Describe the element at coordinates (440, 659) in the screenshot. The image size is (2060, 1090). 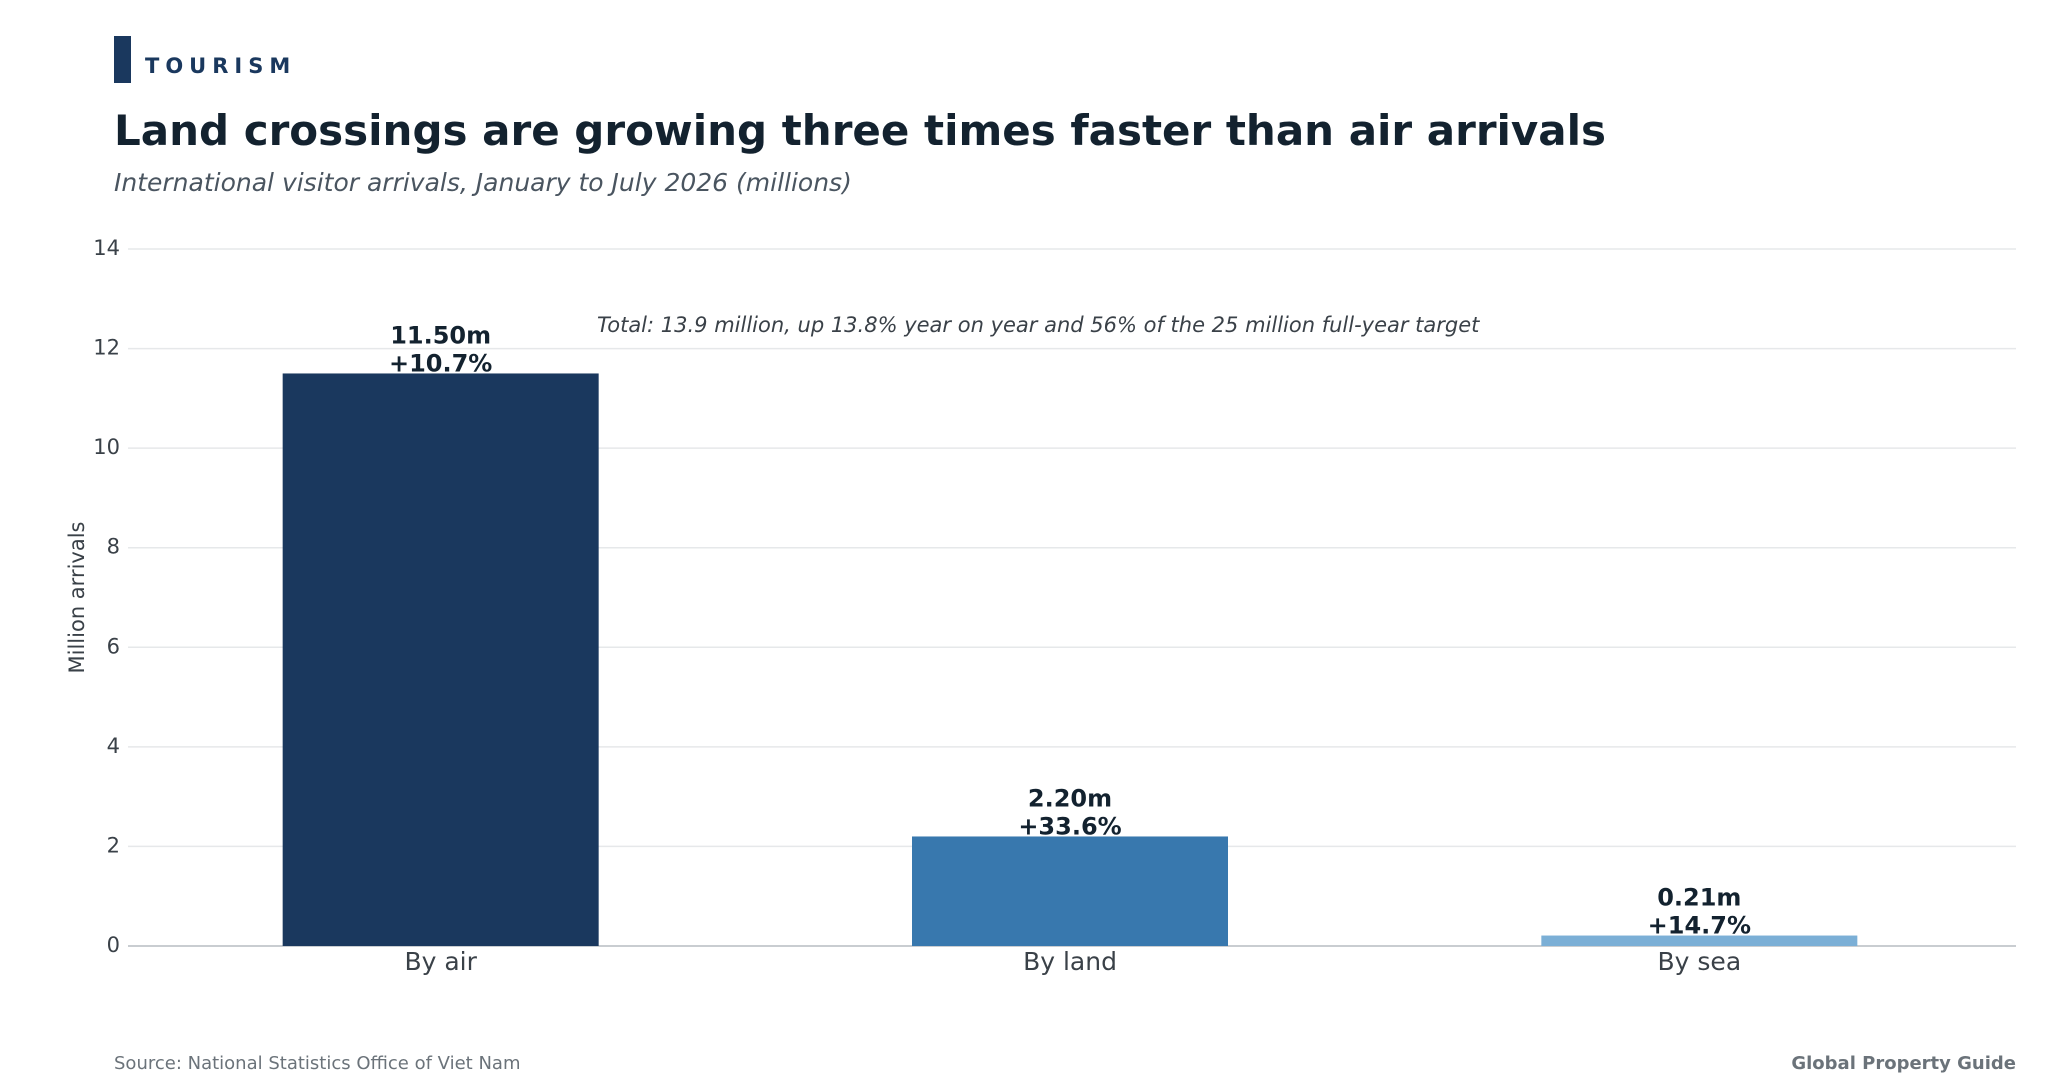
I see `bar-by-air` at that location.